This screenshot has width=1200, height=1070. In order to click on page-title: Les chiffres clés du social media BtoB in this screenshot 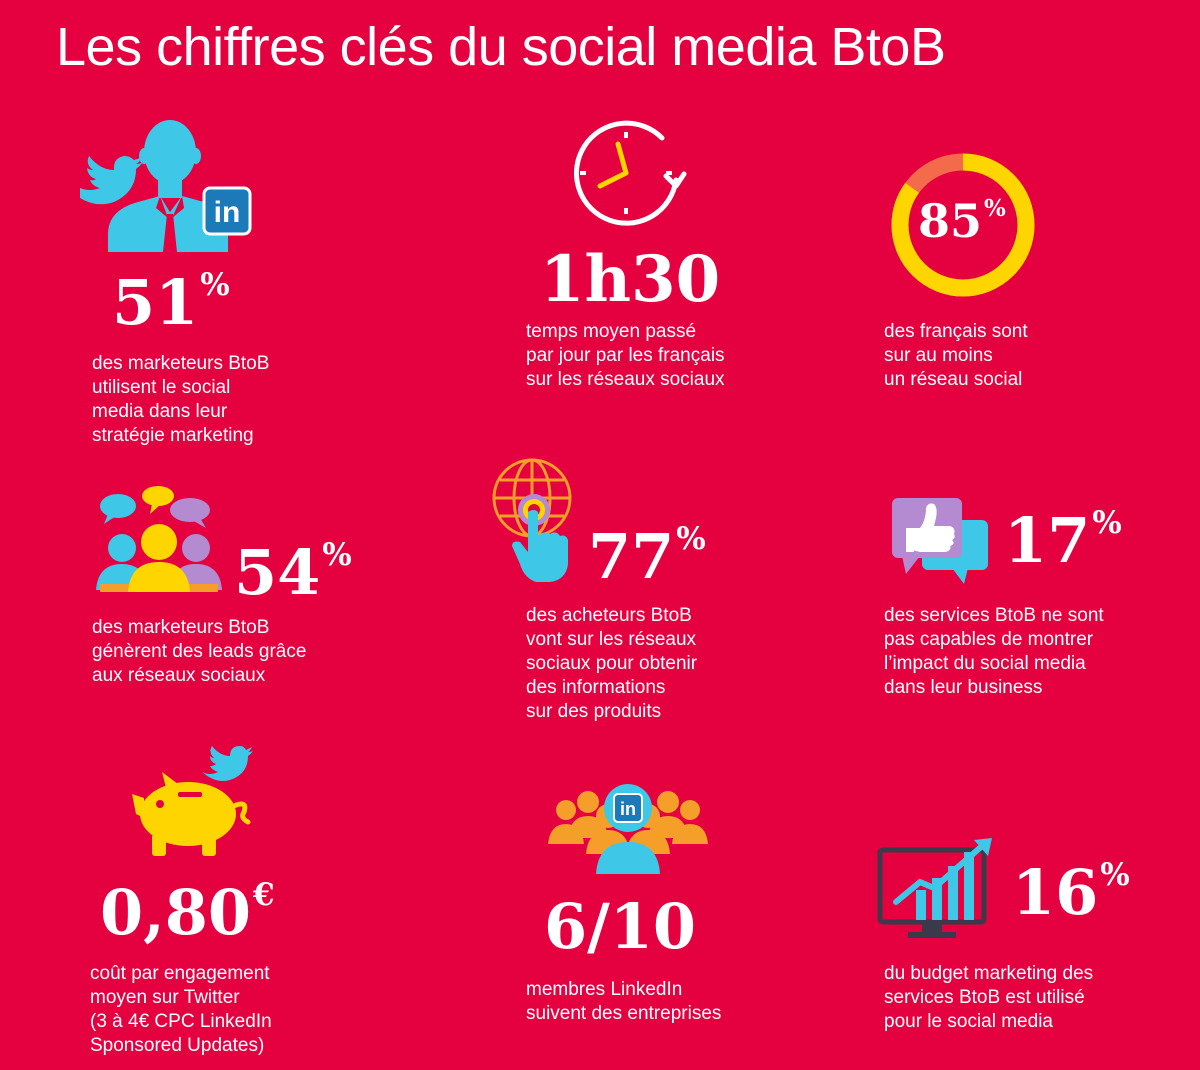, I will do `click(501, 47)`.